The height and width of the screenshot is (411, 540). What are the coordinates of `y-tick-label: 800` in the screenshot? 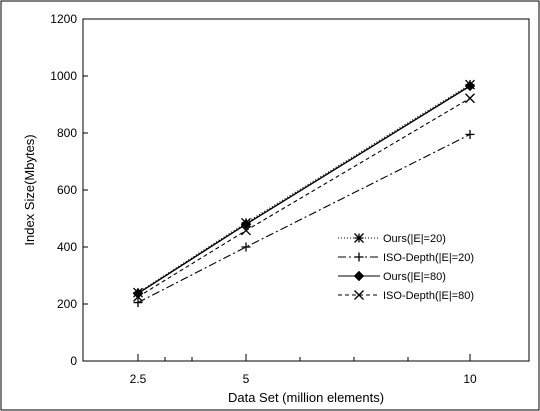 It's located at (67, 133).